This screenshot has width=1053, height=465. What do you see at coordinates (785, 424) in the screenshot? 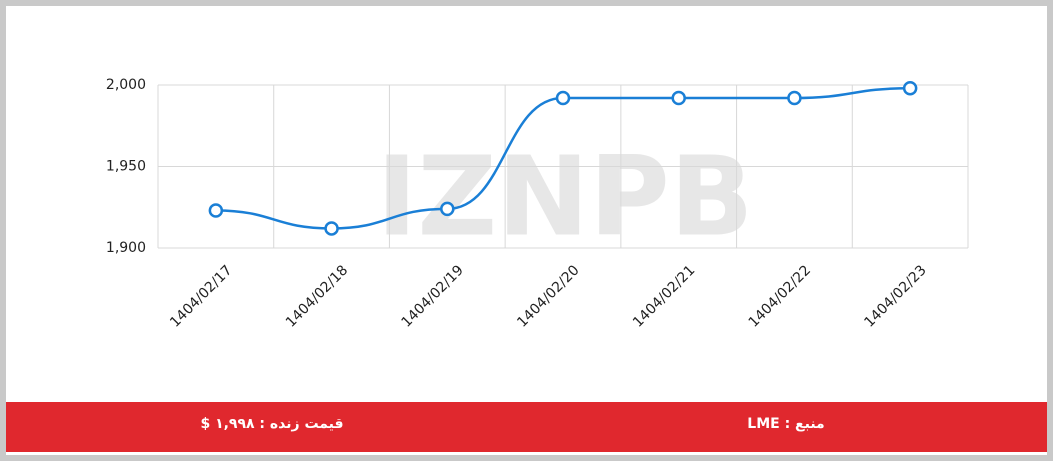
I see `footer-source: منبع : LME` at bounding box center [785, 424].